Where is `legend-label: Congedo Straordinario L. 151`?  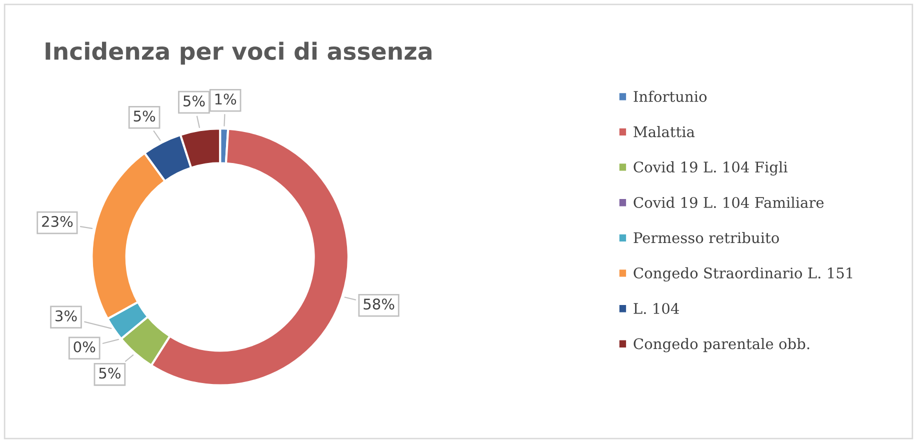
legend-label: Congedo Straordinario L. 151 is located at coordinates (743, 274).